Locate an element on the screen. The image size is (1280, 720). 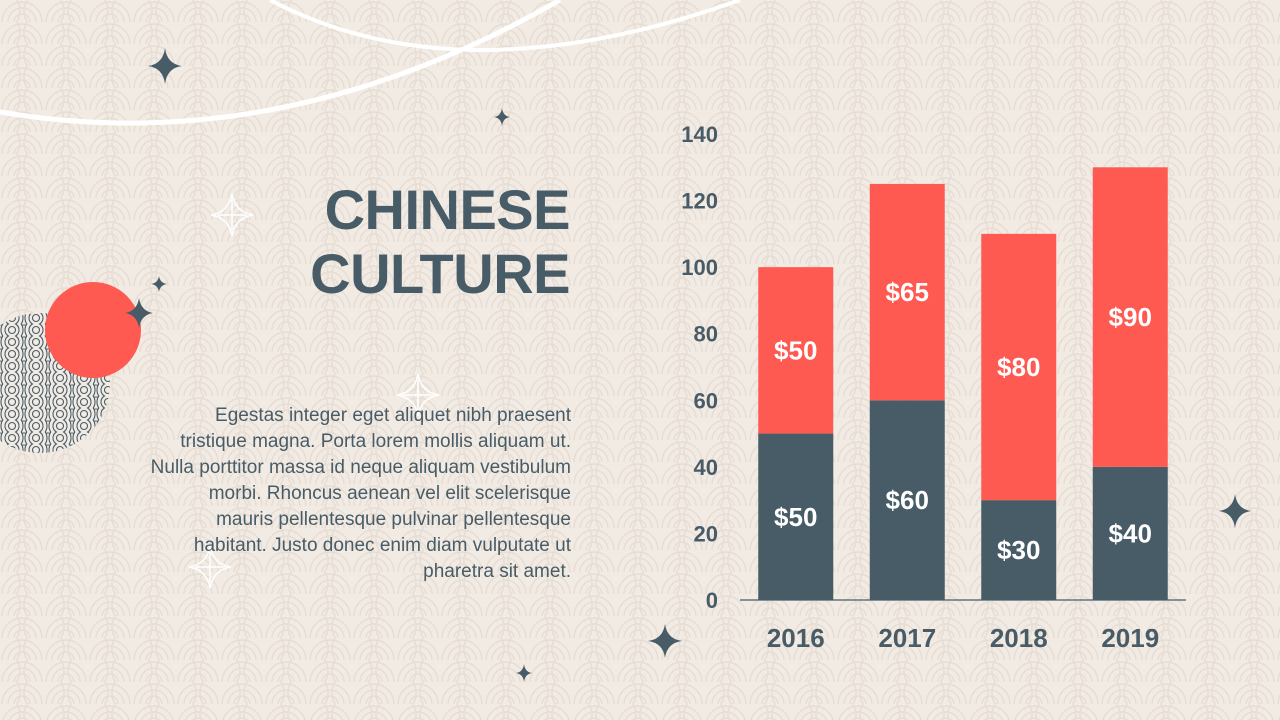
title-line-2: CULTURE is located at coordinates (440, 273).